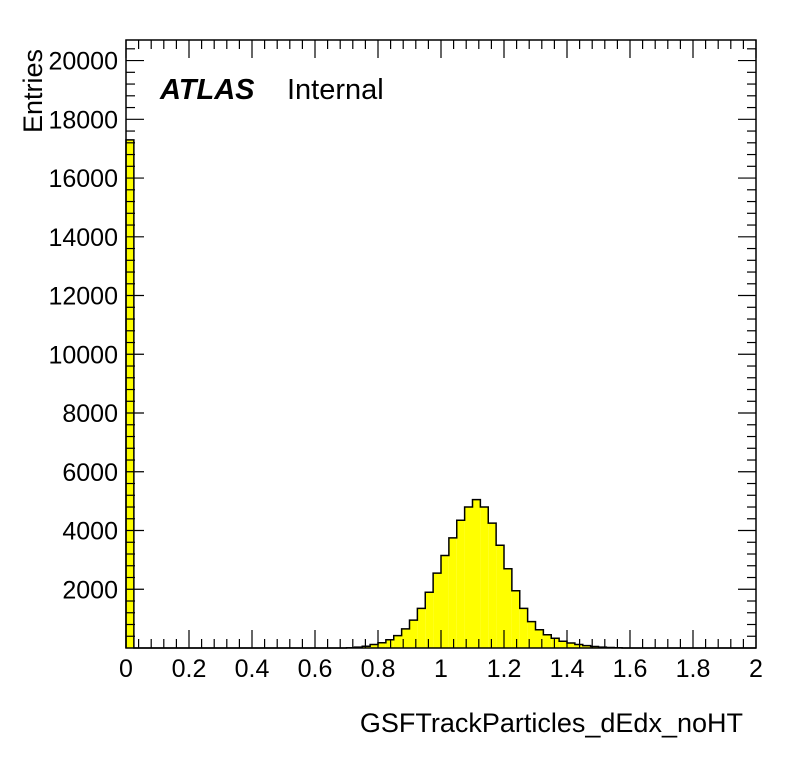  What do you see at coordinates (83, 62) in the screenshot?
I see `y-tick-label: 20000` at bounding box center [83, 62].